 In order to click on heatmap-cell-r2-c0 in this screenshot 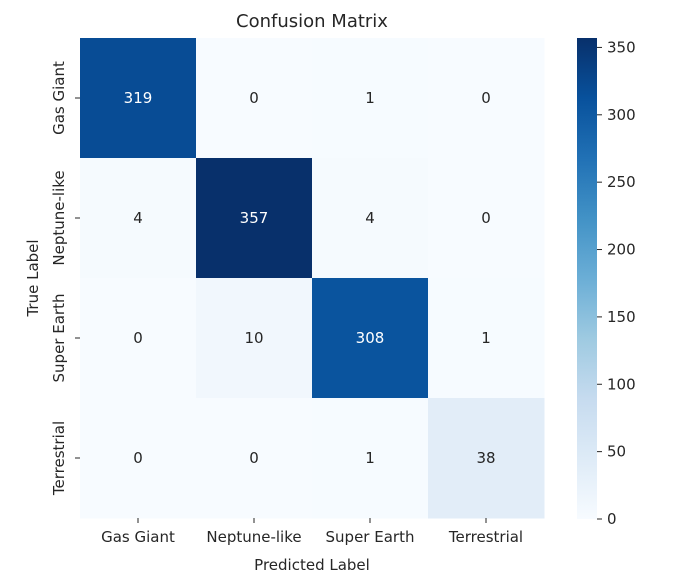, I will do `click(138, 338)`.